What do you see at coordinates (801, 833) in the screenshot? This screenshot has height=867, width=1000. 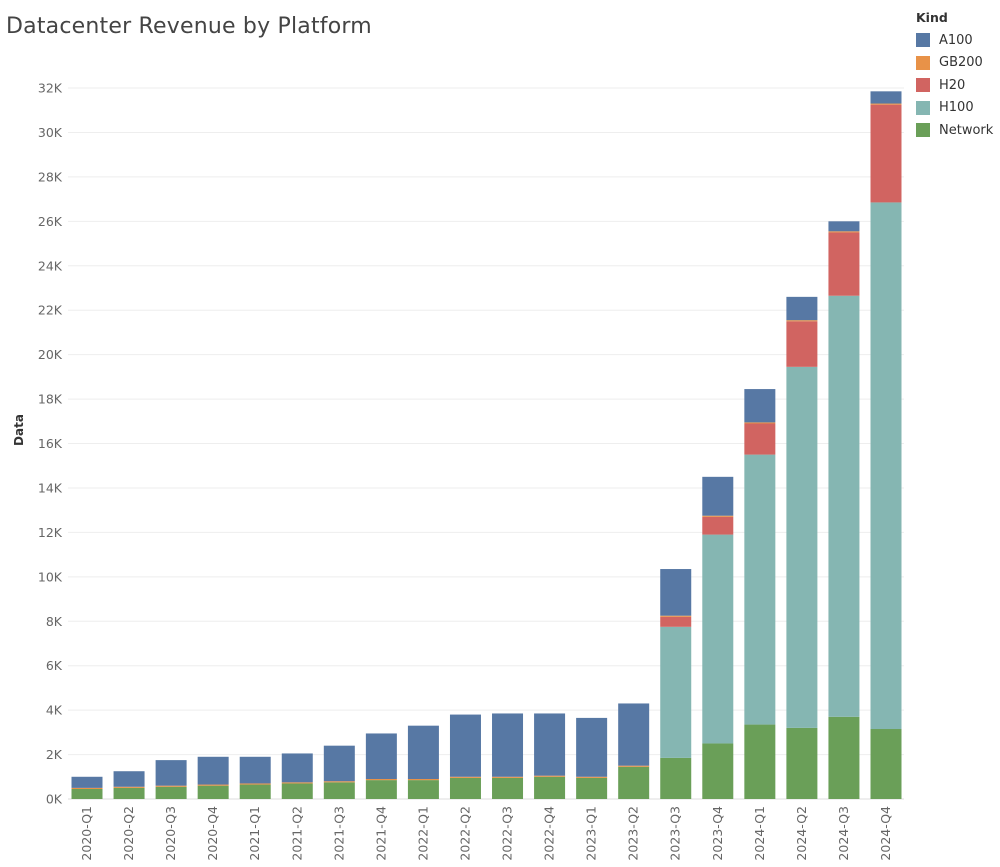 I see `x-tick-label: 2024-Q2` at bounding box center [801, 833].